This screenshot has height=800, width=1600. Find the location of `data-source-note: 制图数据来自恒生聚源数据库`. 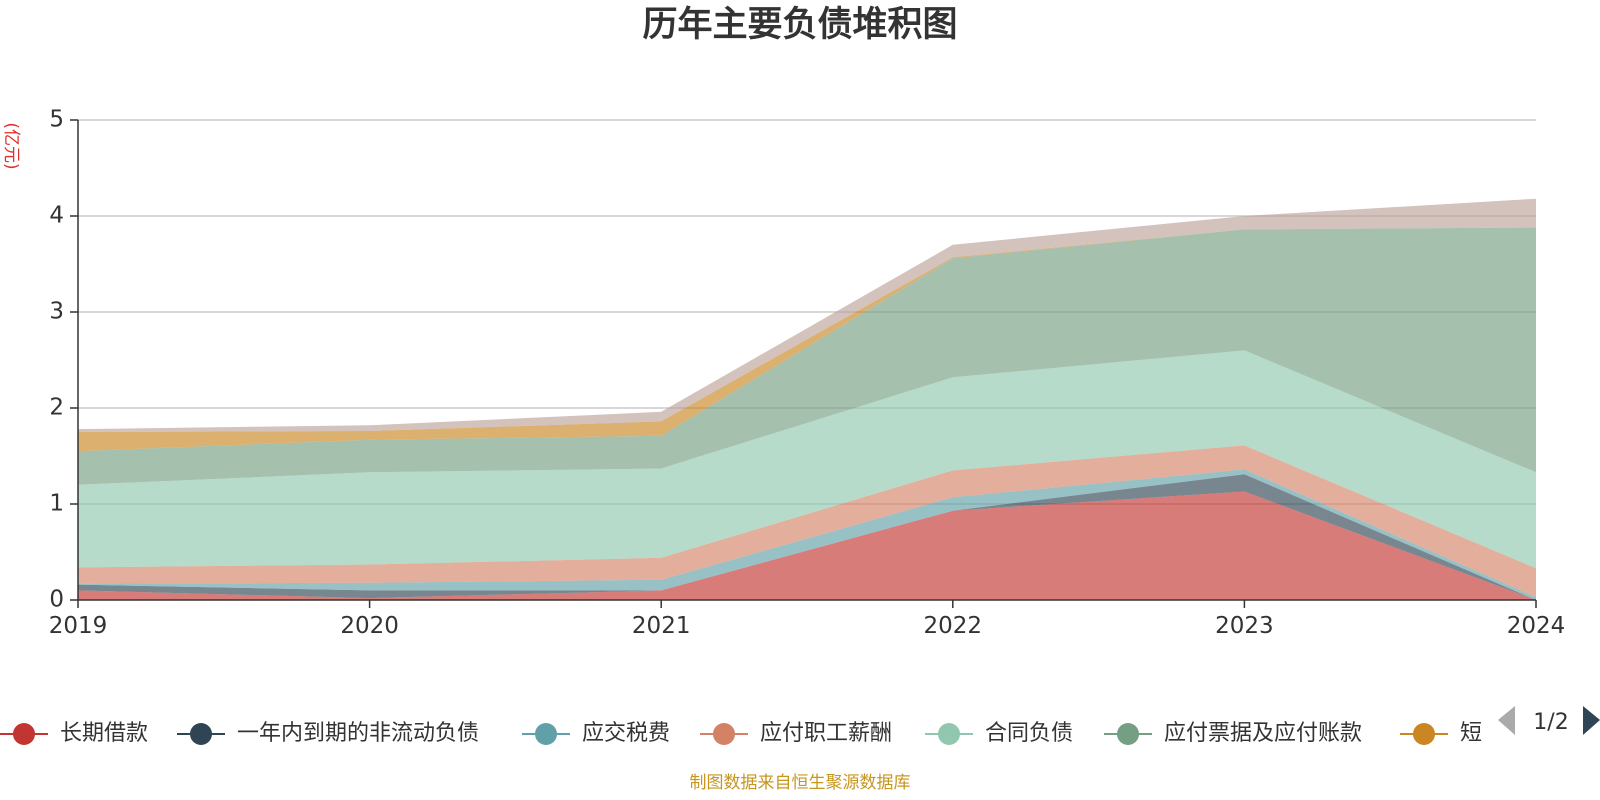

data-source-note: 制图数据来自恒生聚源数据库 is located at coordinates (800, 783).